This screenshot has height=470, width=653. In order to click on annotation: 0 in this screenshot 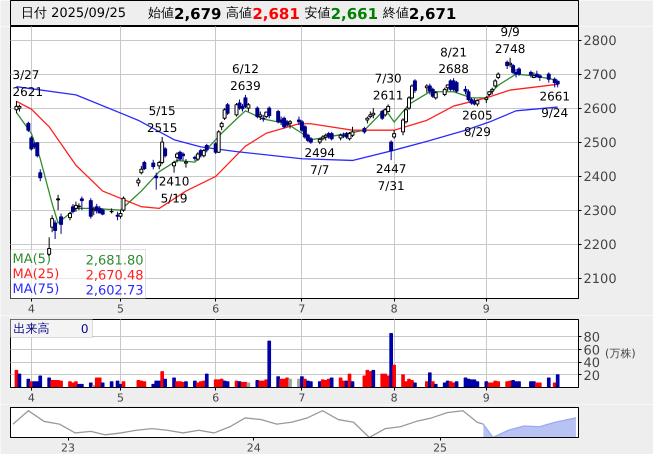, I will do `click(84, 329)`.